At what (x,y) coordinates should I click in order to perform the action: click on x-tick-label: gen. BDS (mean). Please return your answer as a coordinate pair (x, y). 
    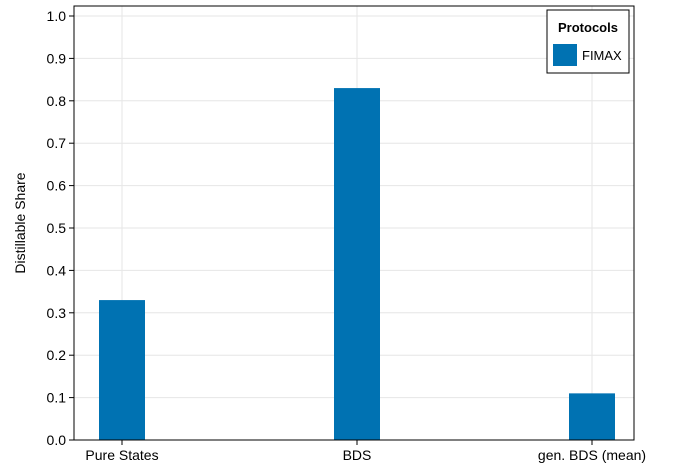
    Looking at the image, I should click on (592, 455).